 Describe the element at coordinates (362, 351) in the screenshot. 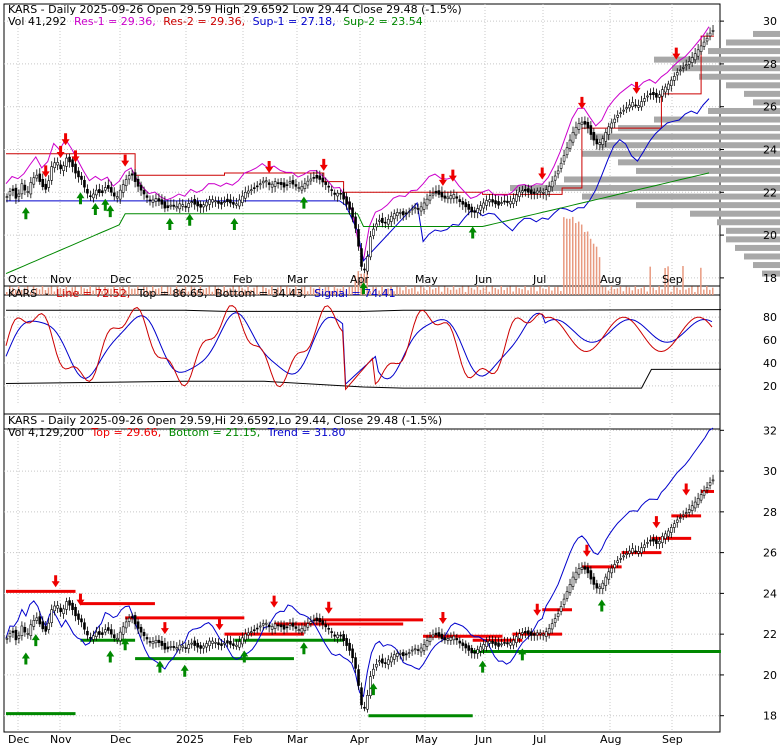

I see `oscillator-panel-grid` at that location.